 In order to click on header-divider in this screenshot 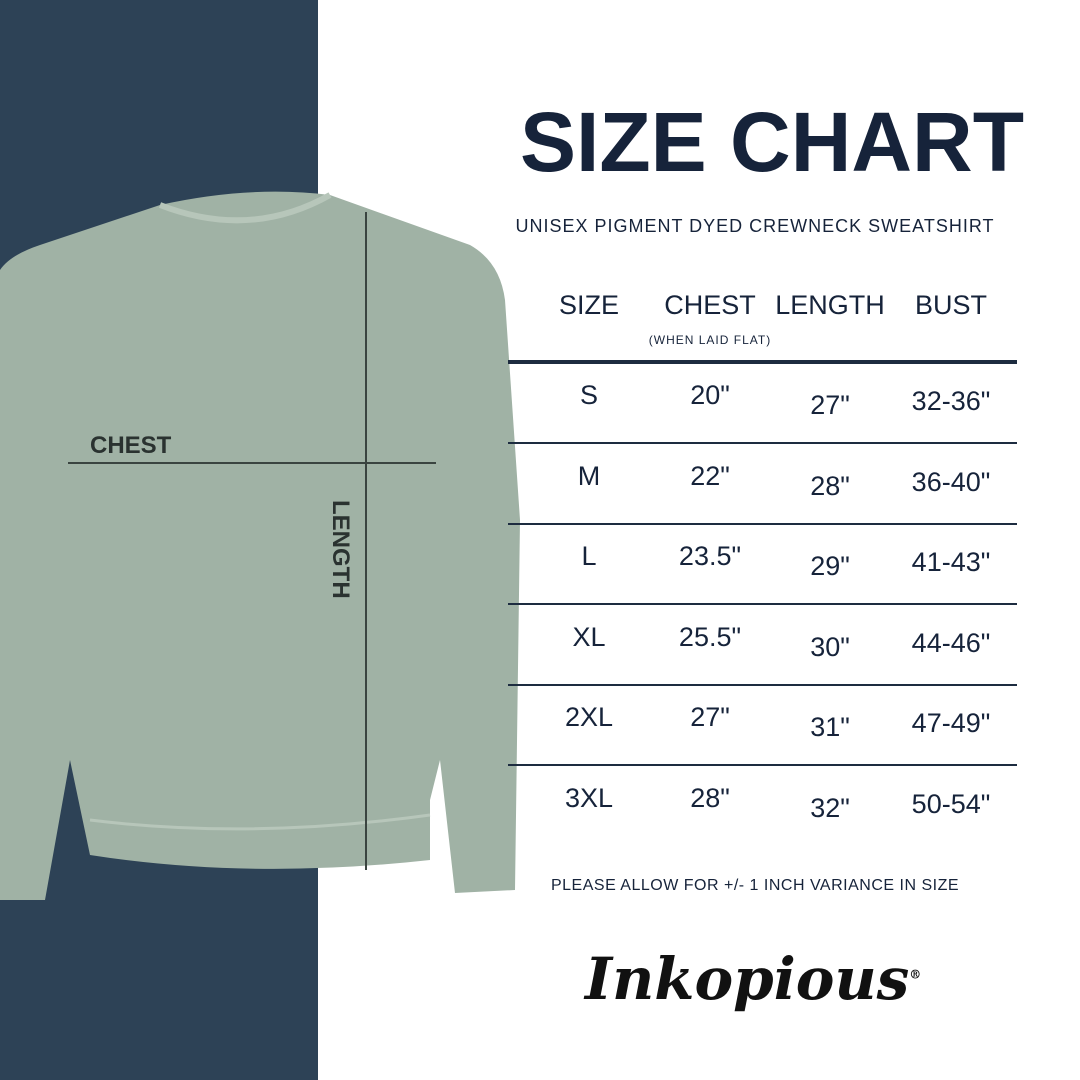, I will do `click(762, 362)`.